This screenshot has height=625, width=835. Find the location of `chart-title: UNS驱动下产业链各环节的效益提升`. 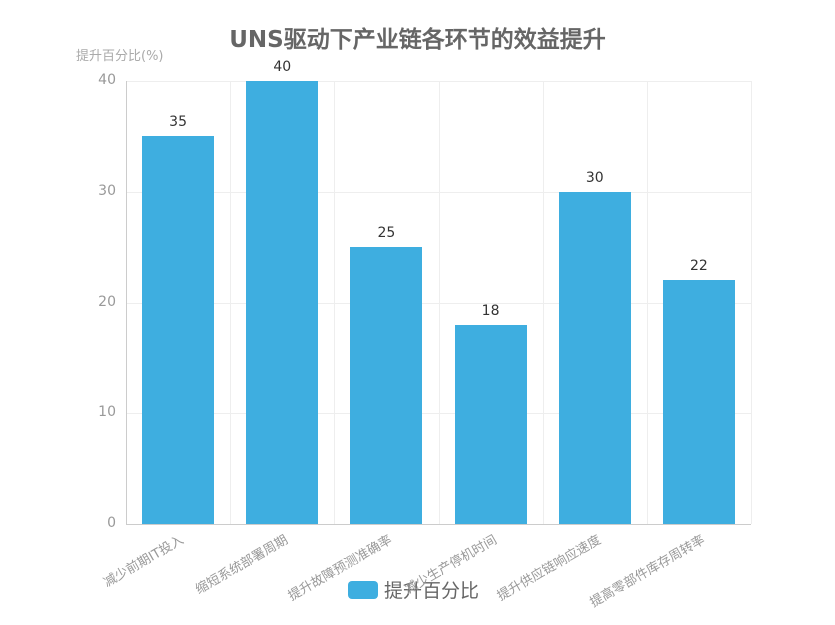

chart-title: UNS驱动下产业链各环节的效益提升 is located at coordinates (417, 40).